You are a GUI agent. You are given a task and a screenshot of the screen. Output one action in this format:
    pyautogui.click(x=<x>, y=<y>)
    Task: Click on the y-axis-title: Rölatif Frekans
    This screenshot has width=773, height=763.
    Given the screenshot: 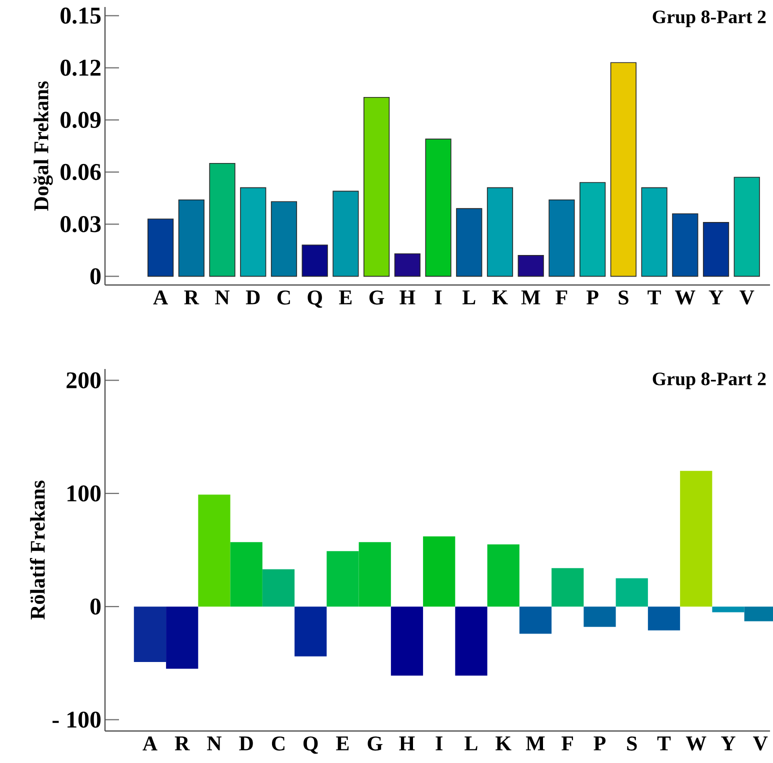 What is the action you would take?
    pyautogui.click(x=37, y=550)
    